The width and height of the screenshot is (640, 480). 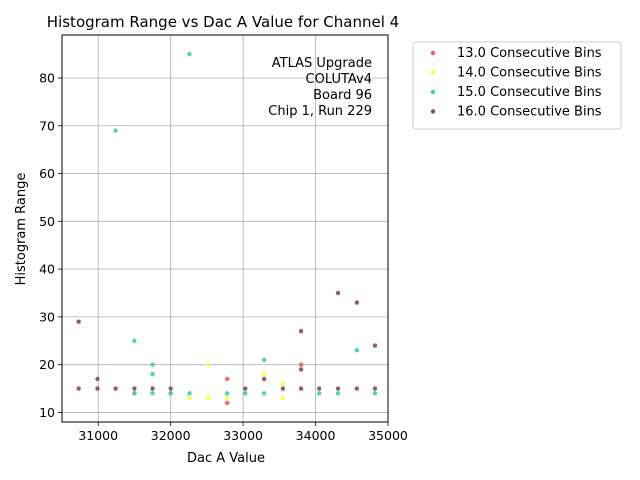 I want to click on x-tick-label: 33000, so click(x=243, y=435).